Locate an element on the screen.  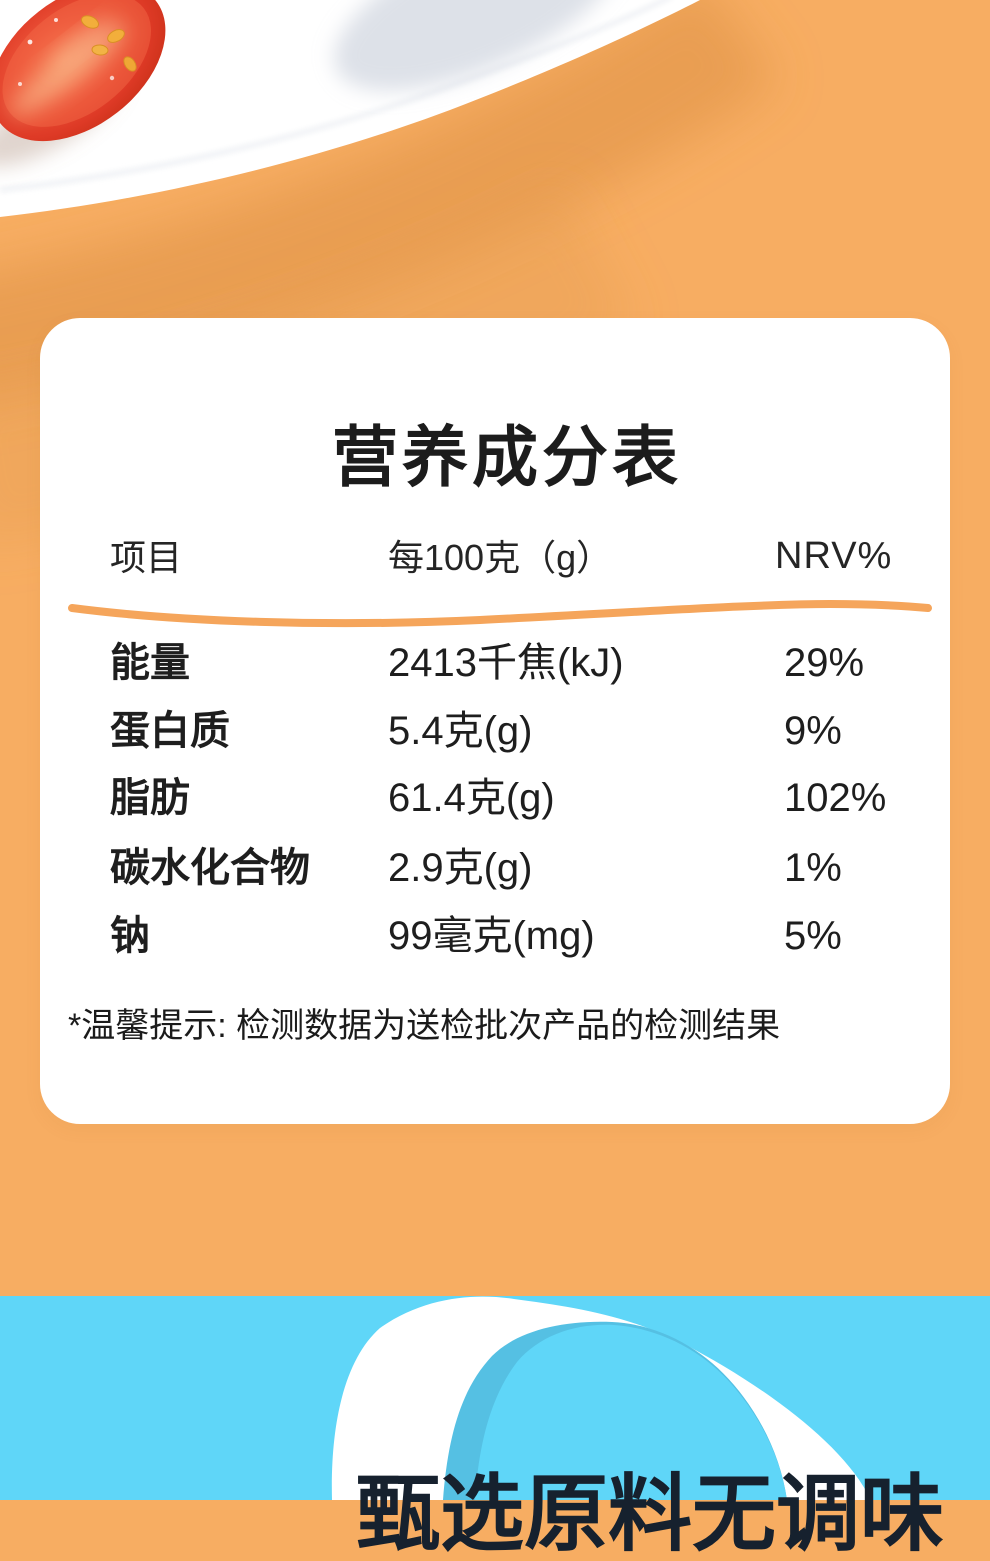
tomato-seeds is located at coordinates (108, 43).